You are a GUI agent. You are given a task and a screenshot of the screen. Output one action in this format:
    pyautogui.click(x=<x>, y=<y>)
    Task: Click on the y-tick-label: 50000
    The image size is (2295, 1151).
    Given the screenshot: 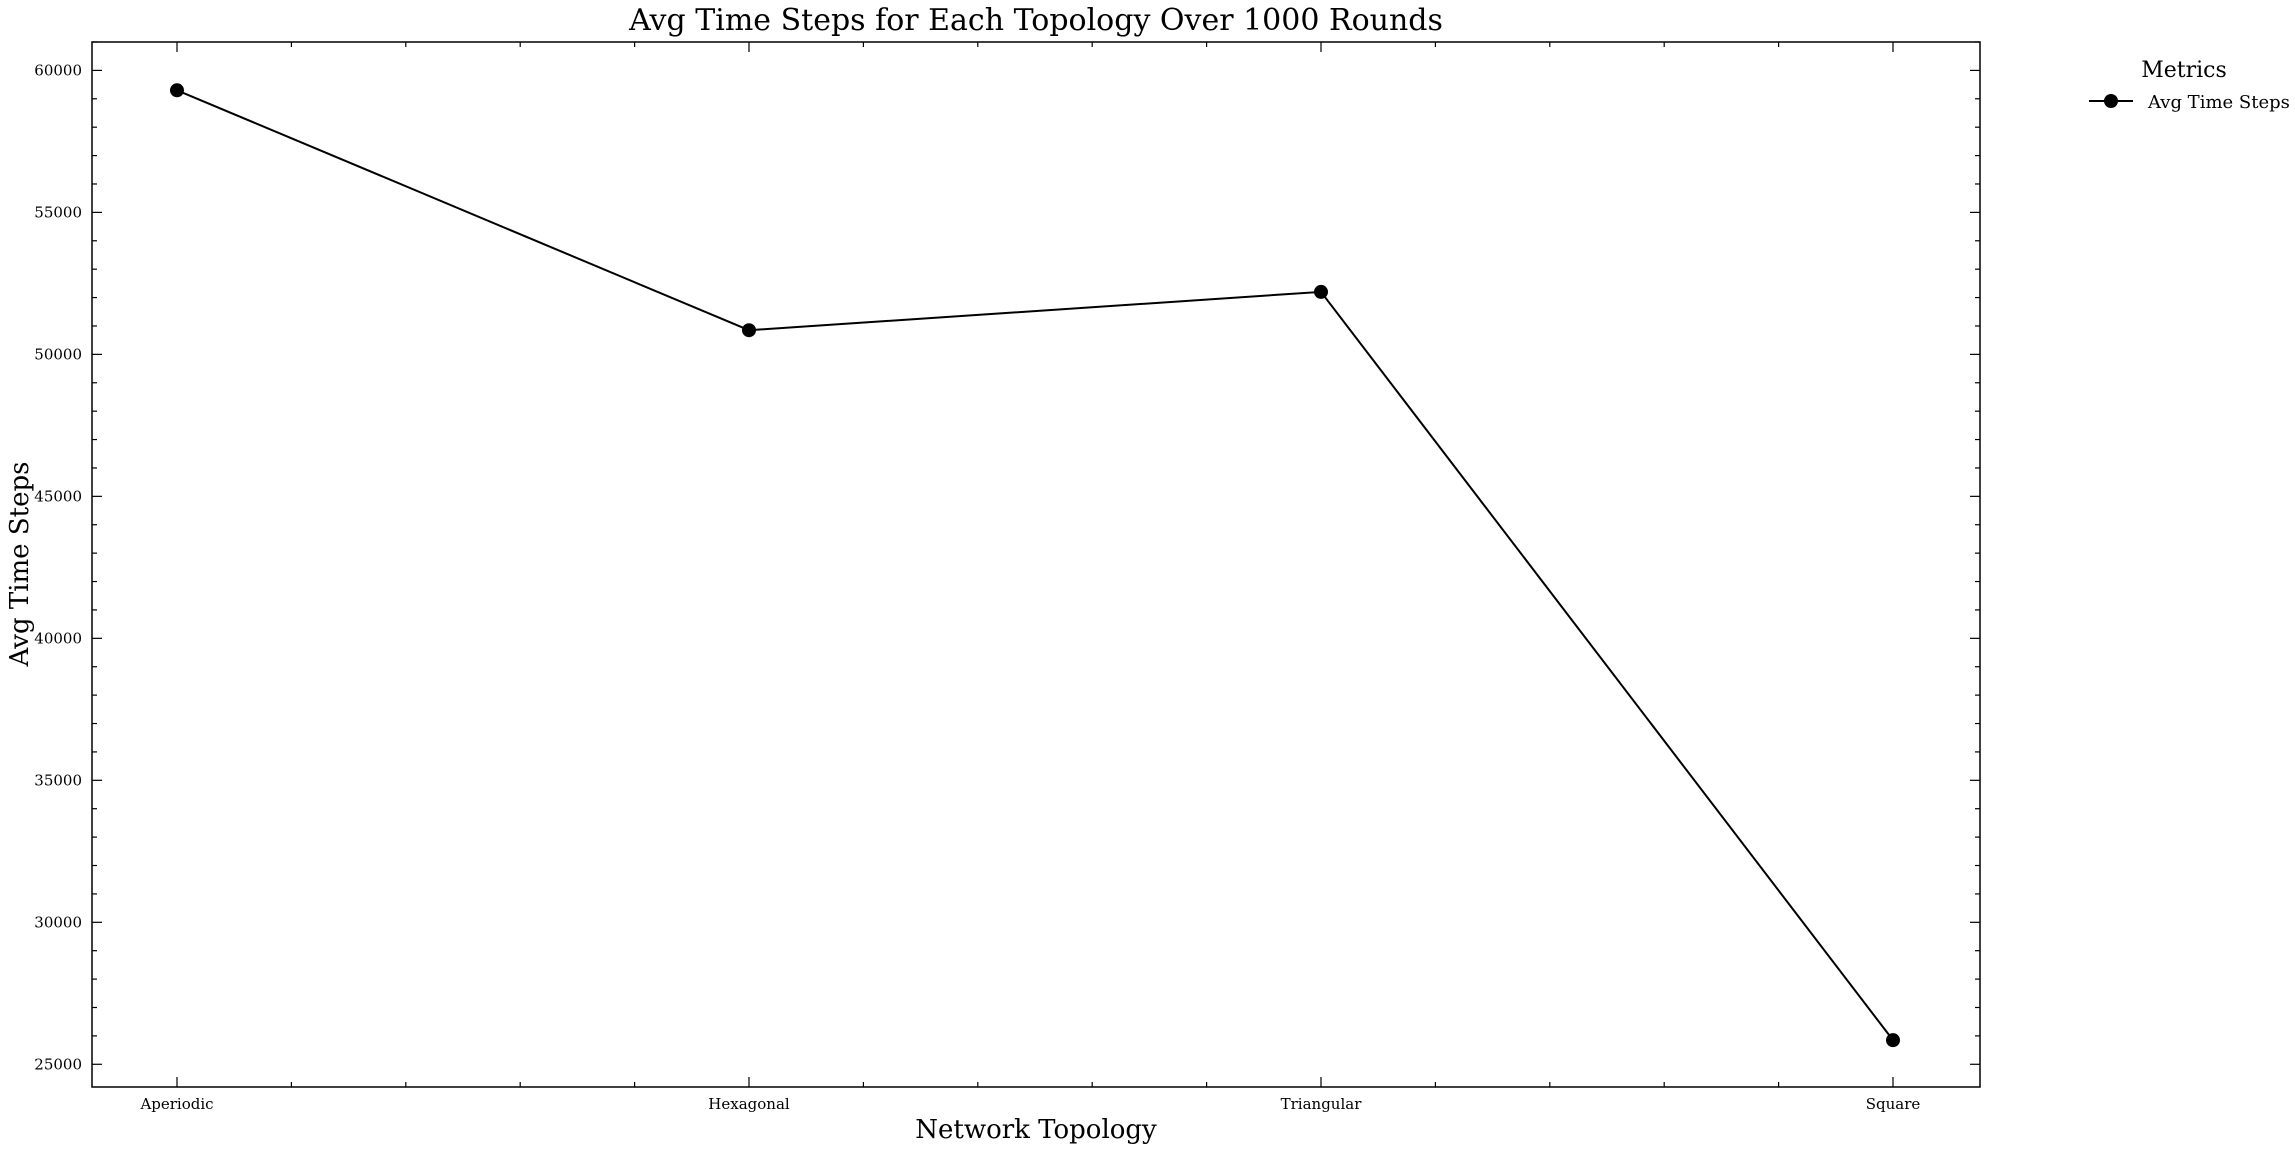 What is the action you would take?
    pyautogui.click(x=58, y=354)
    